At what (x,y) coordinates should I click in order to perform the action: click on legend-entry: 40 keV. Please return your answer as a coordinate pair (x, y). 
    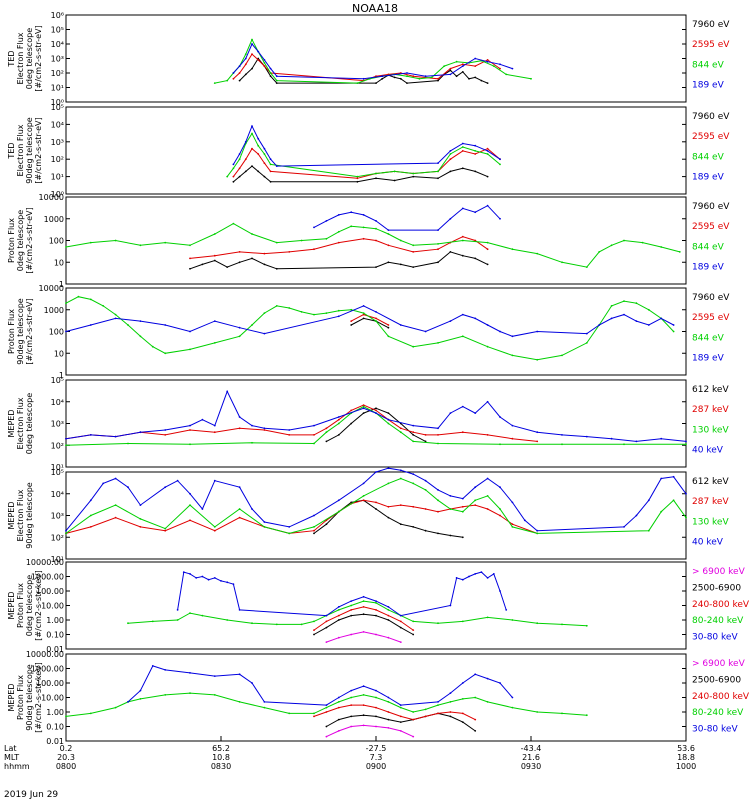
    Looking at the image, I should click on (708, 451).